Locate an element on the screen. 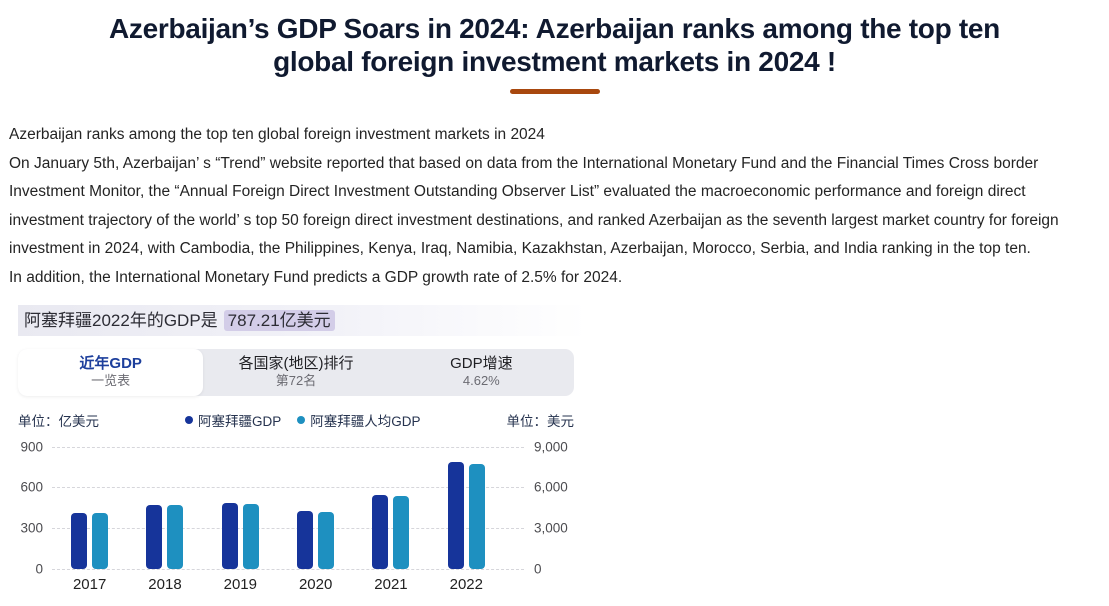 The image size is (1109, 606). x-axis-label-2019: 2019 is located at coordinates (240, 584).